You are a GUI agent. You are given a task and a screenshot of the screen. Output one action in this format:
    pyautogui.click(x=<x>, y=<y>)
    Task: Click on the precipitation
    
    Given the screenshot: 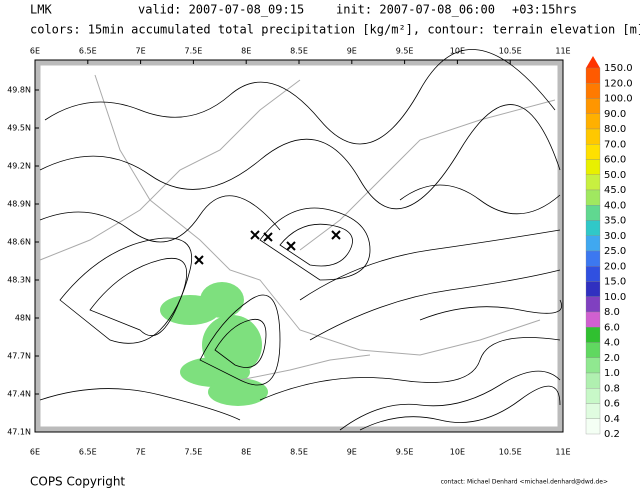 What is the action you would take?
    pyautogui.click(x=214, y=344)
    